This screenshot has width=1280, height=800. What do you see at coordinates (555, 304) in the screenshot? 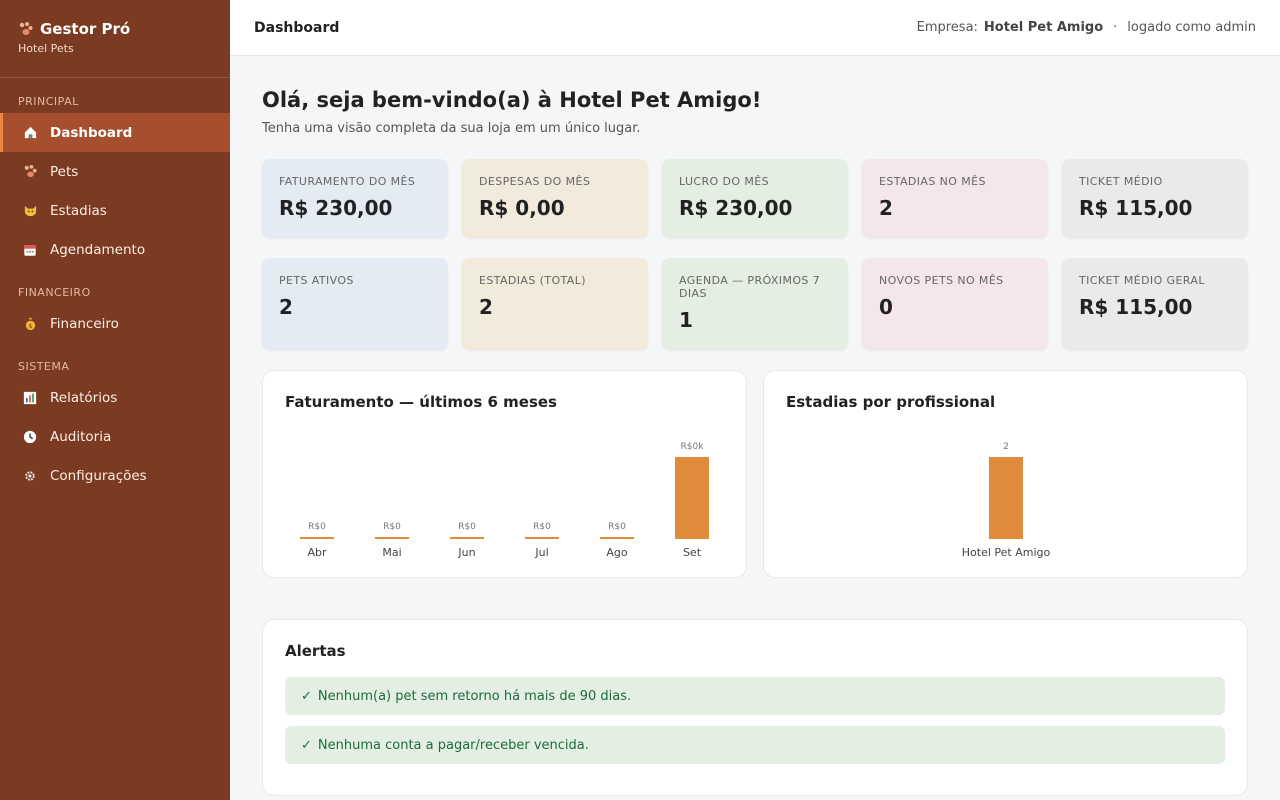
I see `kpi-card: ESTADIAS (TOTAL) 2` at bounding box center [555, 304].